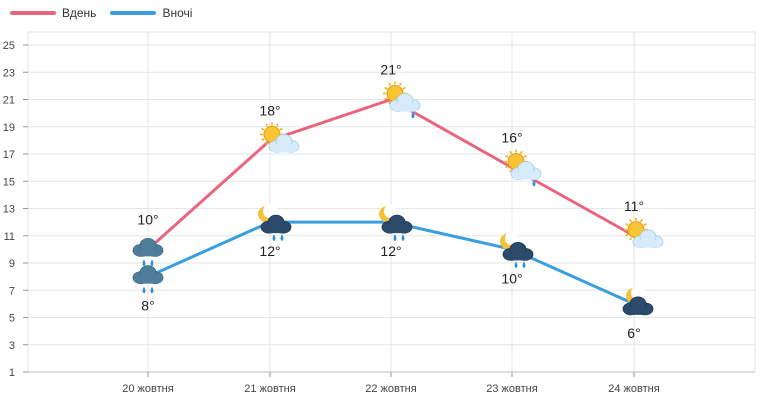 Image resolution: width=760 pixels, height=400 pixels. Describe the element at coordinates (147, 219) in the screenshot. I see `day-temp-label: 10°` at that location.